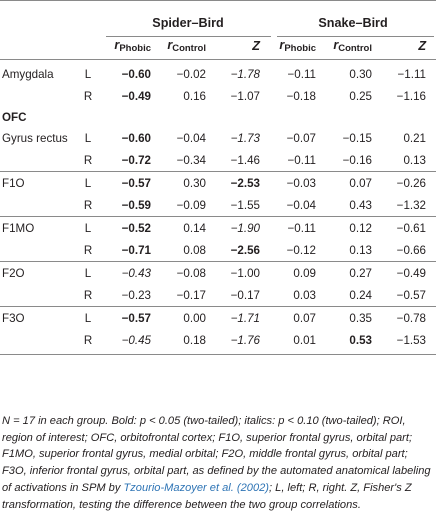 This screenshot has width=436, height=531. I want to click on value-cell: −1.73, so click(245, 138).